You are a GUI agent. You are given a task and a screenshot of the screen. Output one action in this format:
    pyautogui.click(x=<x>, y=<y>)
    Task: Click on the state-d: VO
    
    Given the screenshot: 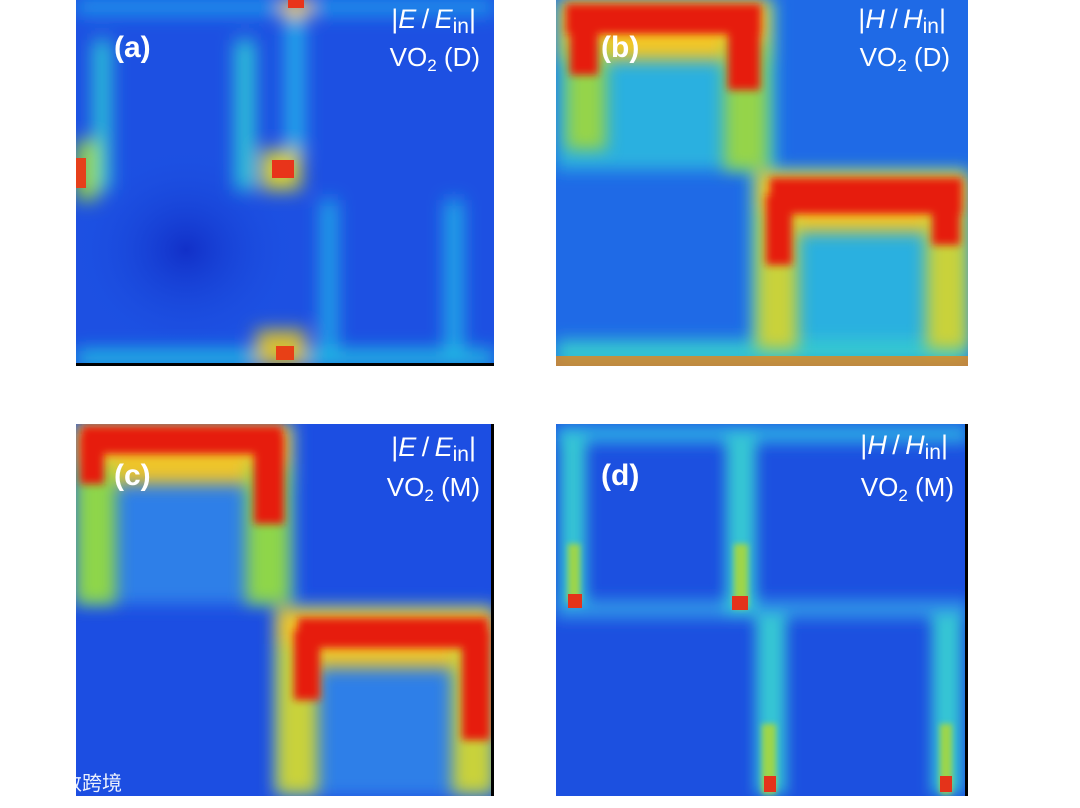 What is the action you would take?
    pyautogui.click(x=879, y=487)
    